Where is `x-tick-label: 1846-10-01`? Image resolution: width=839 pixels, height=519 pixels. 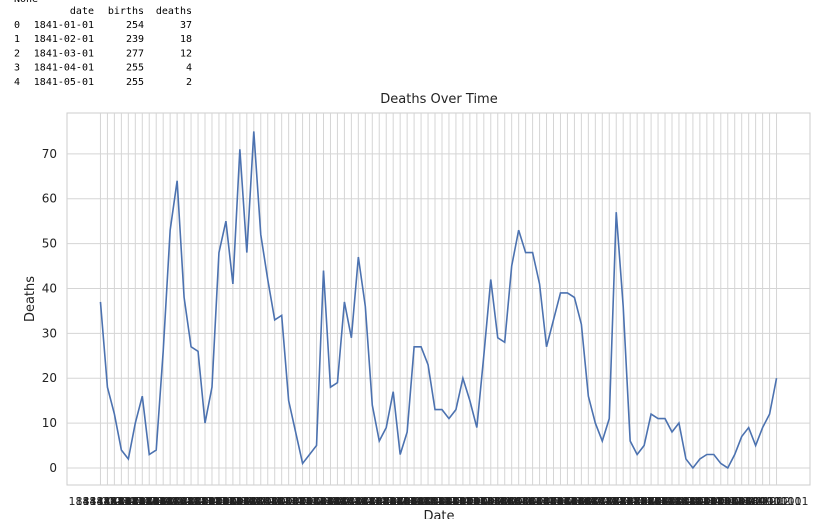
x-tick-label: 1846-10-01 is located at coordinates (581, 501).